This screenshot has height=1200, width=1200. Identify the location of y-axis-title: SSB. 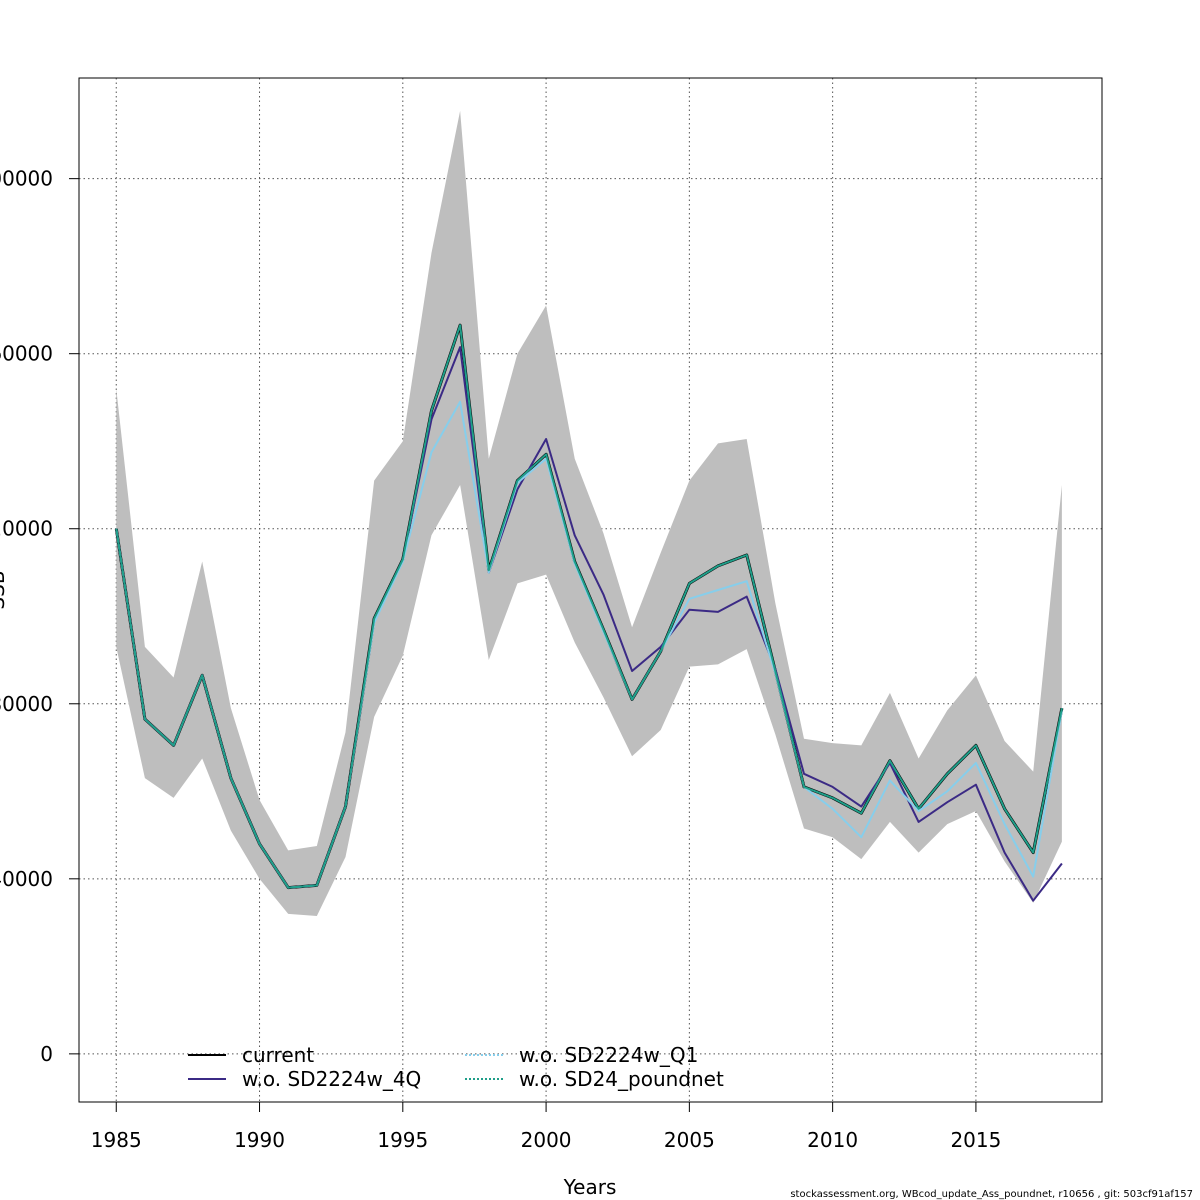
(4, 589).